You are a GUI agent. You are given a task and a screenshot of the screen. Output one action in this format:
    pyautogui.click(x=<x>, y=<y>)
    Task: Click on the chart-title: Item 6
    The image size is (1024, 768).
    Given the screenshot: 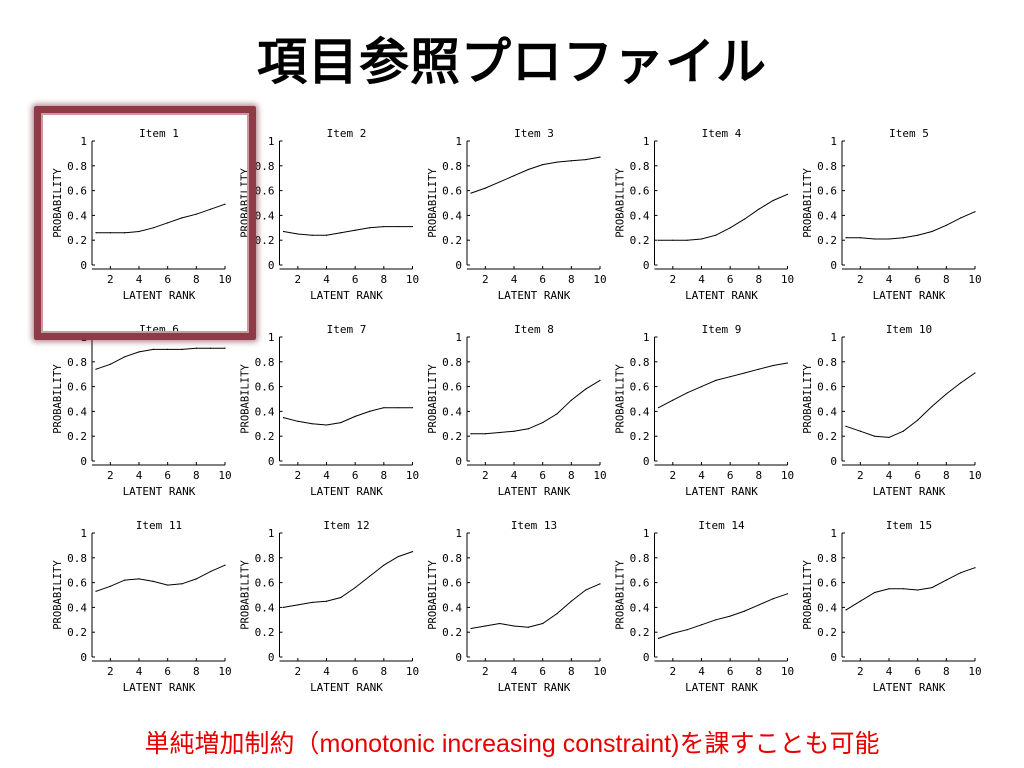 What is the action you would take?
    pyautogui.click(x=159, y=329)
    